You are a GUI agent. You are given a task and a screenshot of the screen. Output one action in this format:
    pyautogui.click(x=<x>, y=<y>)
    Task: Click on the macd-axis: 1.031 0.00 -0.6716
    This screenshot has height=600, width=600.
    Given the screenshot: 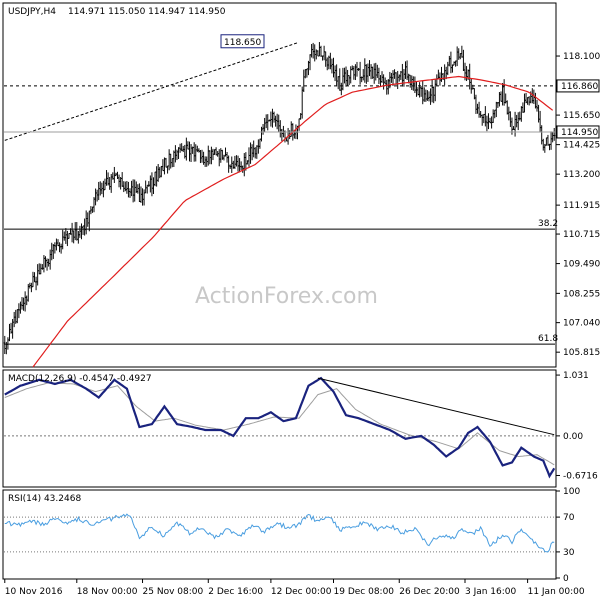 What is the action you would take?
    pyautogui.click(x=577, y=426)
    